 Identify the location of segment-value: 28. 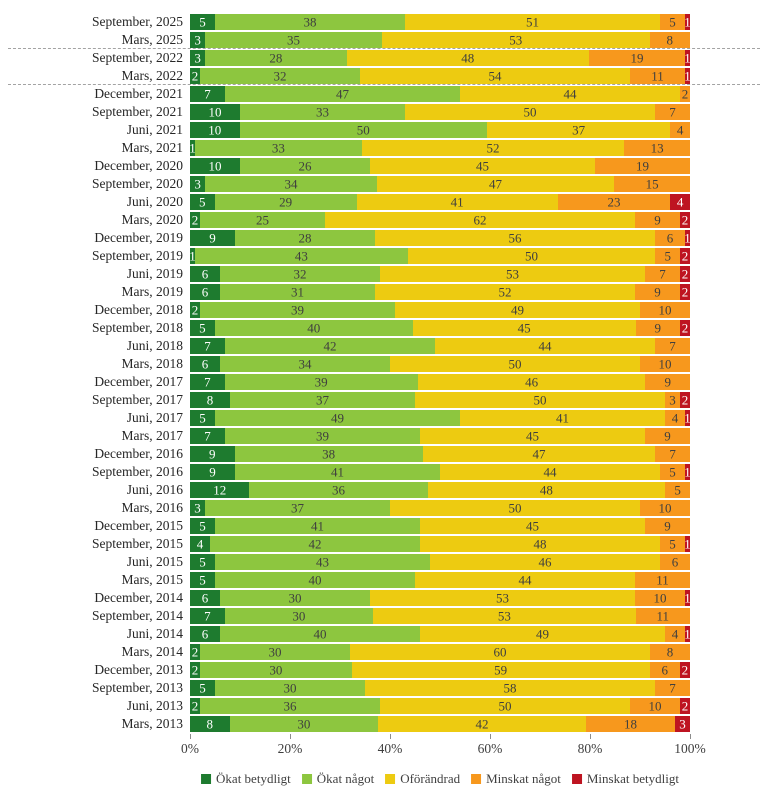
(276, 58).